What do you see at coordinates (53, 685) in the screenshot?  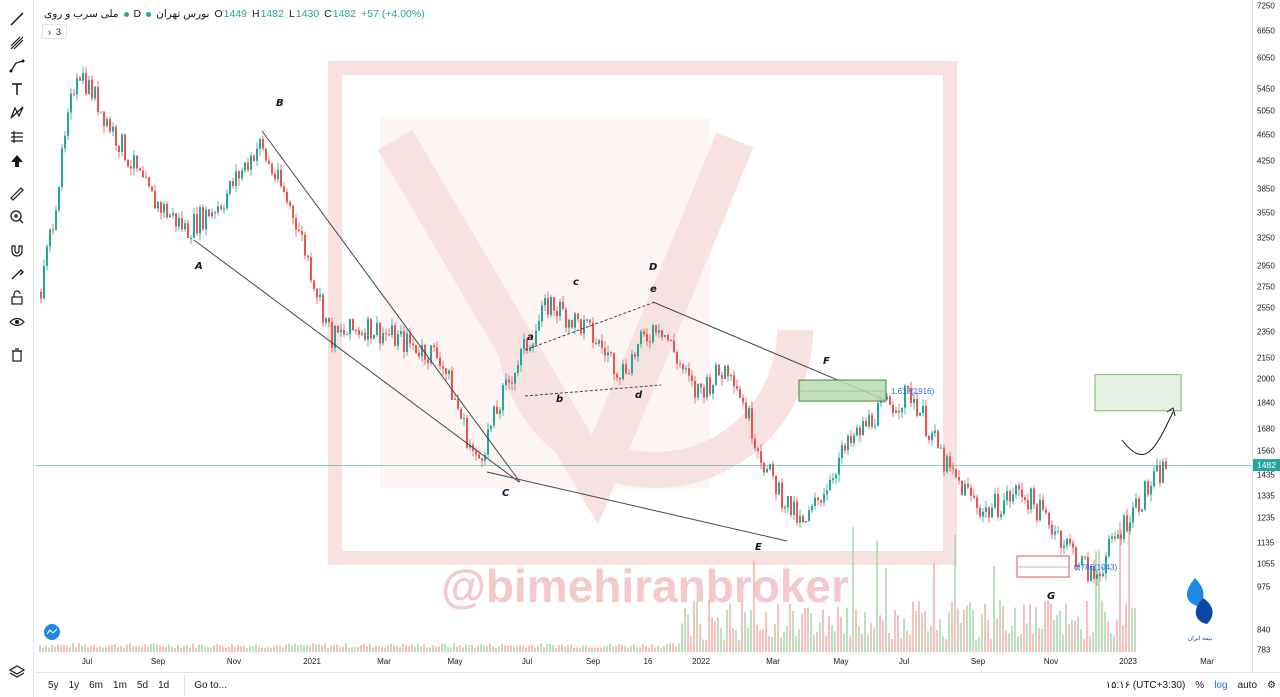 I see `range-button-5y: 5y` at bounding box center [53, 685].